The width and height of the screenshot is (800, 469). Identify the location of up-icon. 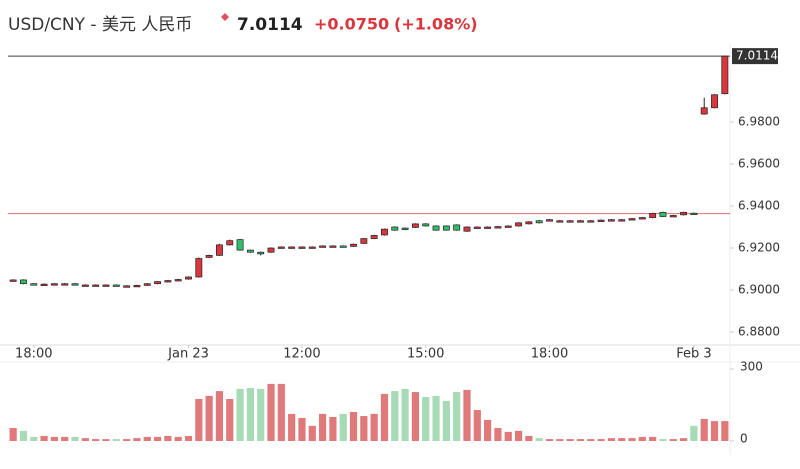
(225, 17).